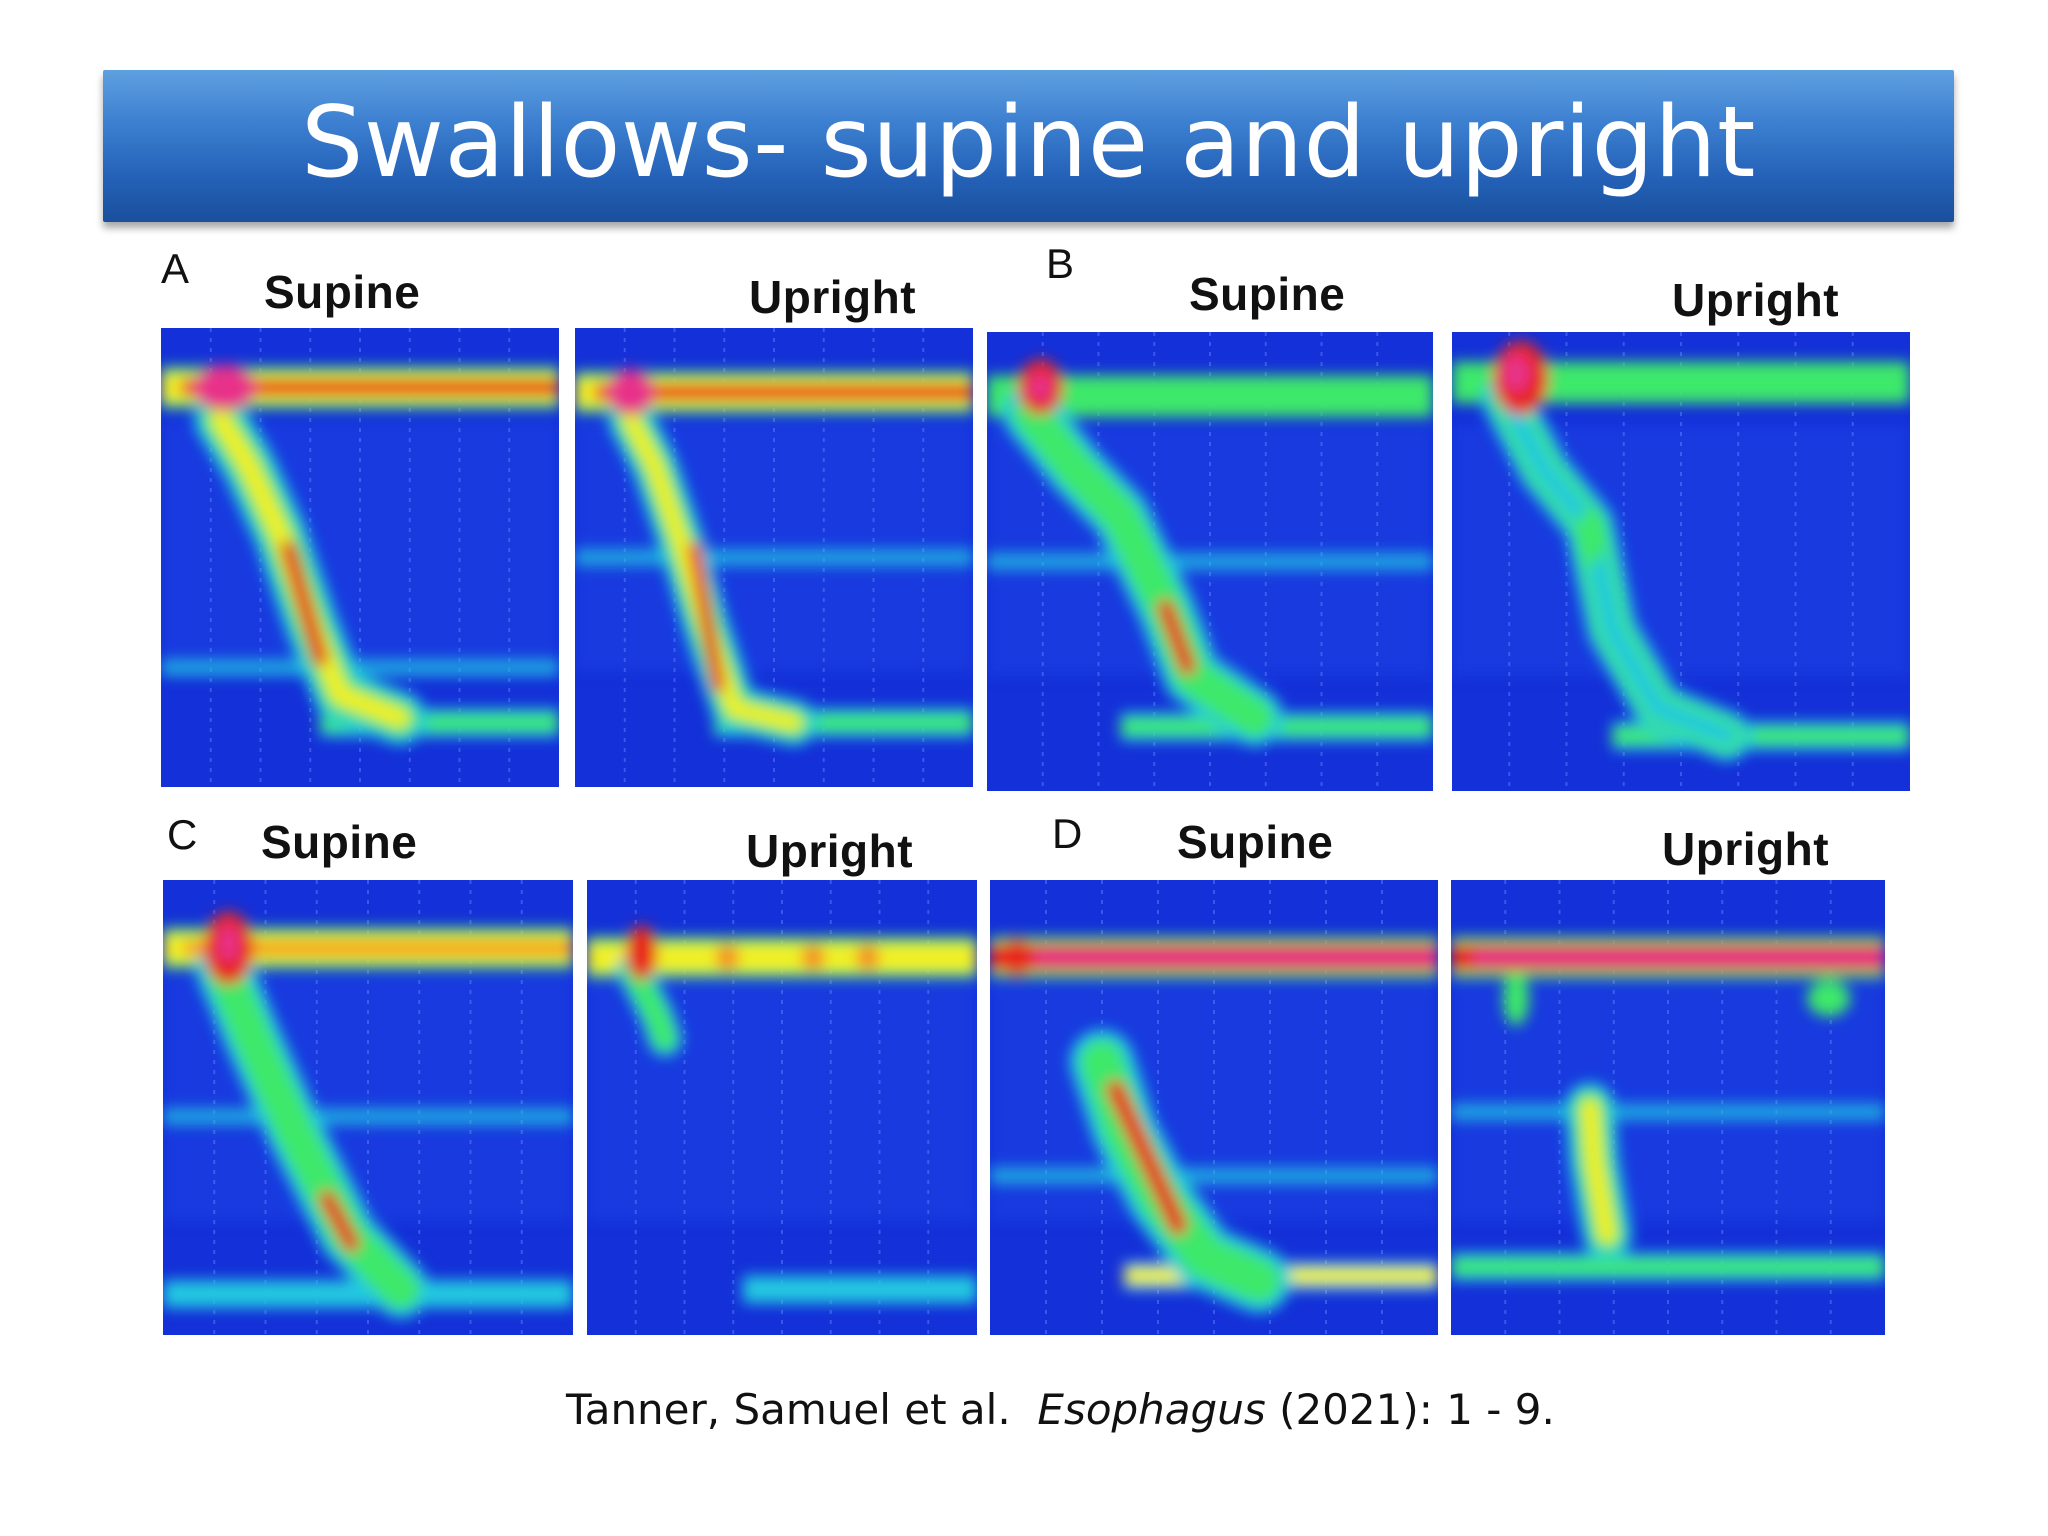  What do you see at coordinates (1214, 1107) in the screenshot?
I see `topography-d-supine` at bounding box center [1214, 1107].